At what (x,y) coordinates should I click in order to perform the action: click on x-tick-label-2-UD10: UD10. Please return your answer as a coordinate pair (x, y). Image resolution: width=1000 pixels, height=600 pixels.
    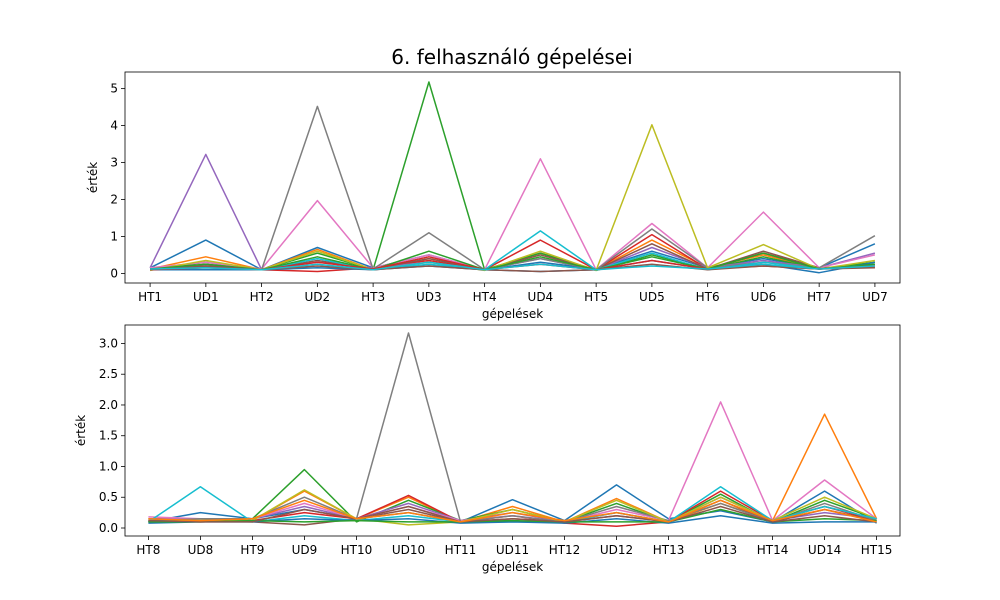
    Looking at the image, I should click on (408, 550).